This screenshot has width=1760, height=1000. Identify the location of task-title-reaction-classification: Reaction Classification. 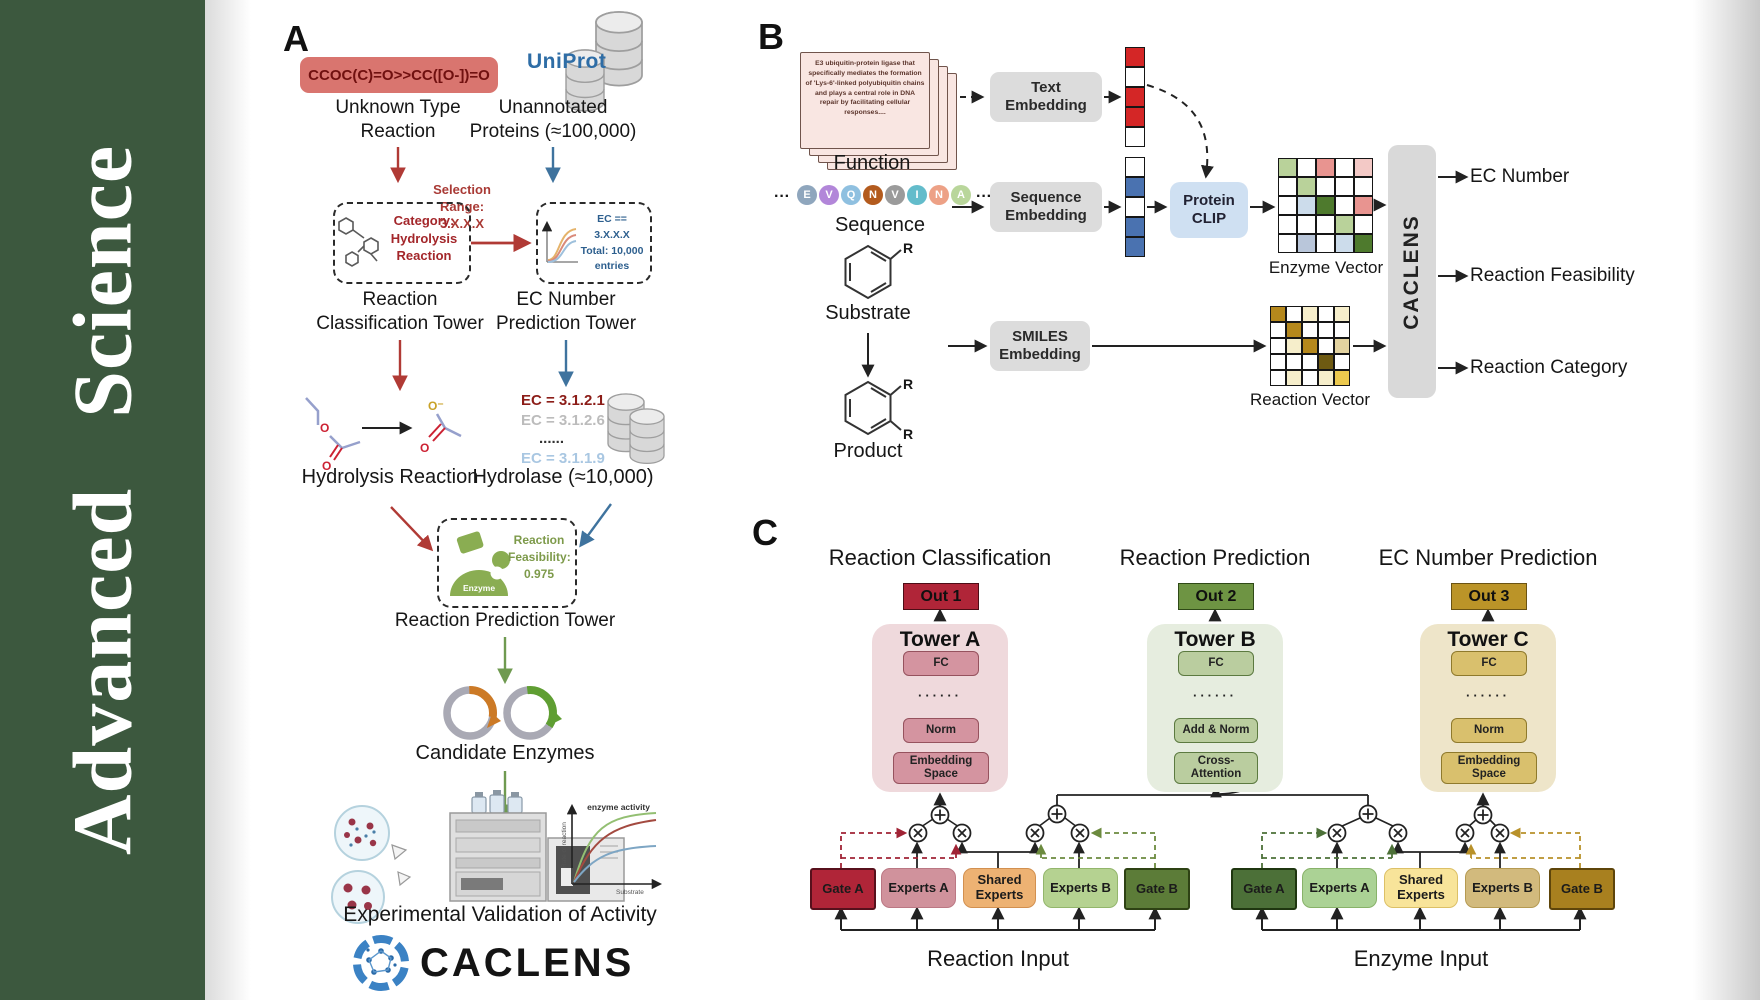
(940, 557).